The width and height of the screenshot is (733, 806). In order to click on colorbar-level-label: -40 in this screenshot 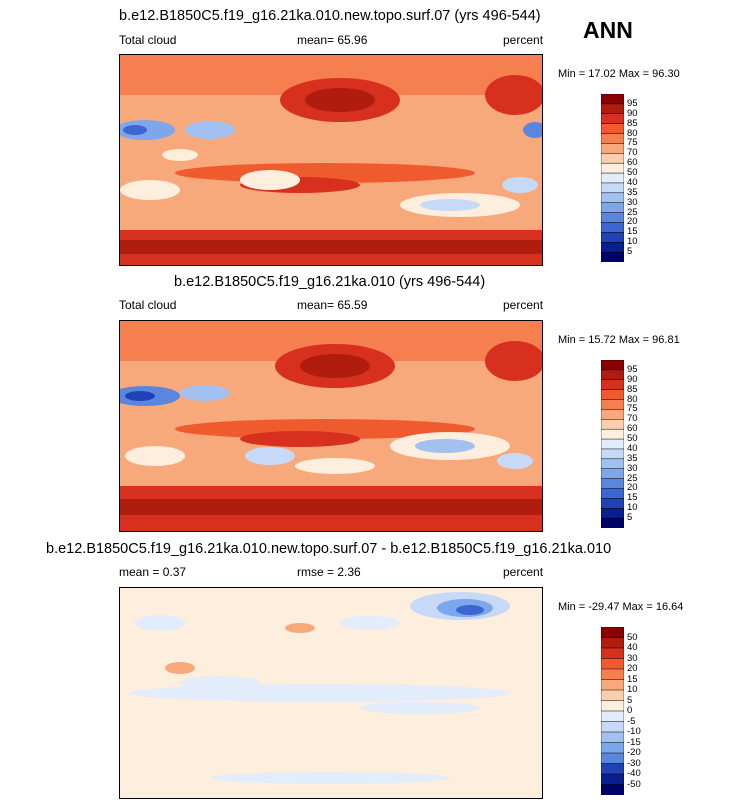, I will do `click(634, 773)`.